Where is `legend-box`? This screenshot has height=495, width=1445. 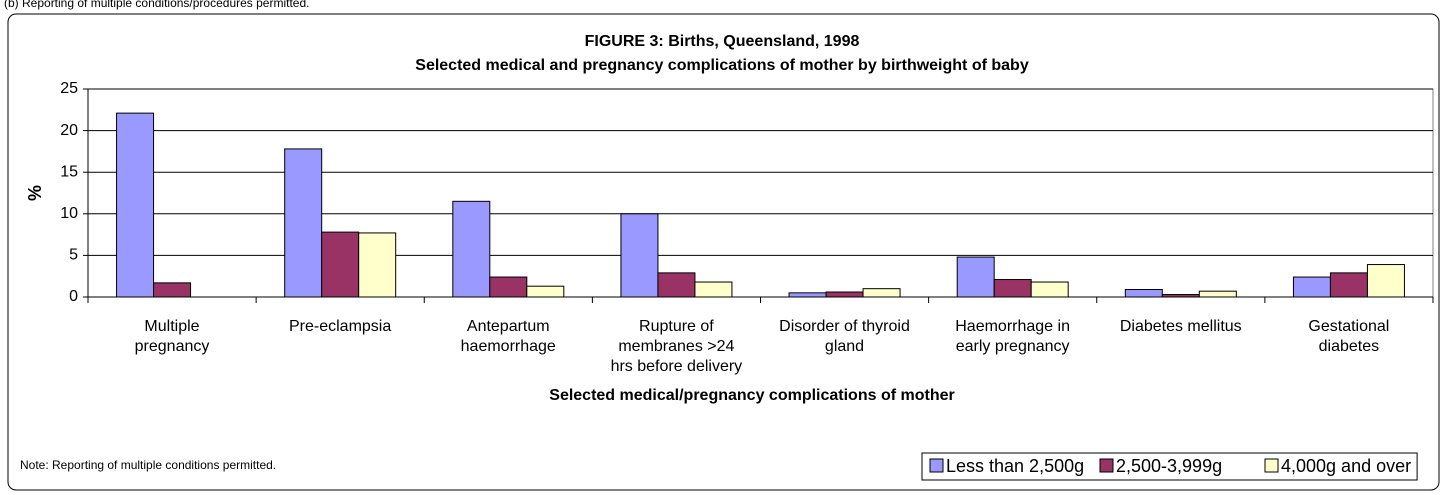 legend-box is located at coordinates (1169, 466).